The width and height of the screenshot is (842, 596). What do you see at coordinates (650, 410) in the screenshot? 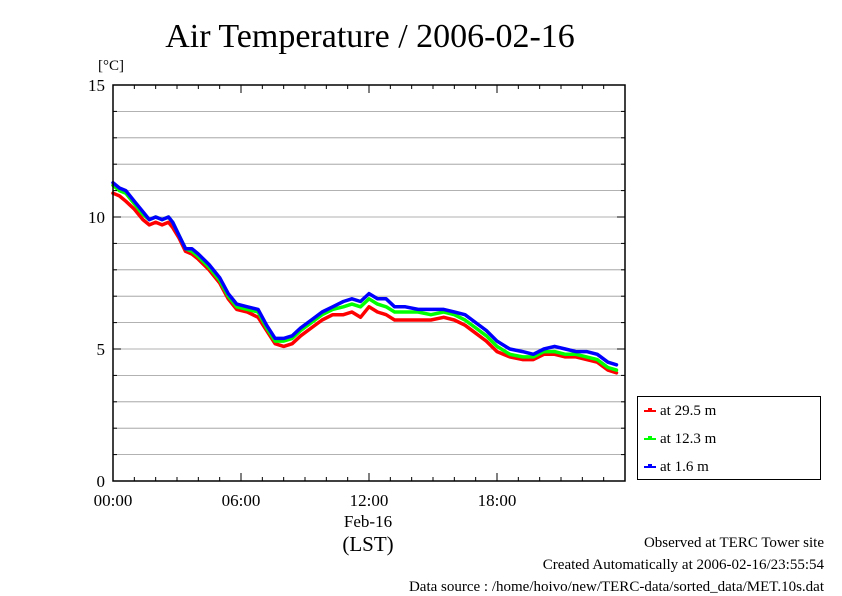
I see `legend-swatch-red` at bounding box center [650, 410].